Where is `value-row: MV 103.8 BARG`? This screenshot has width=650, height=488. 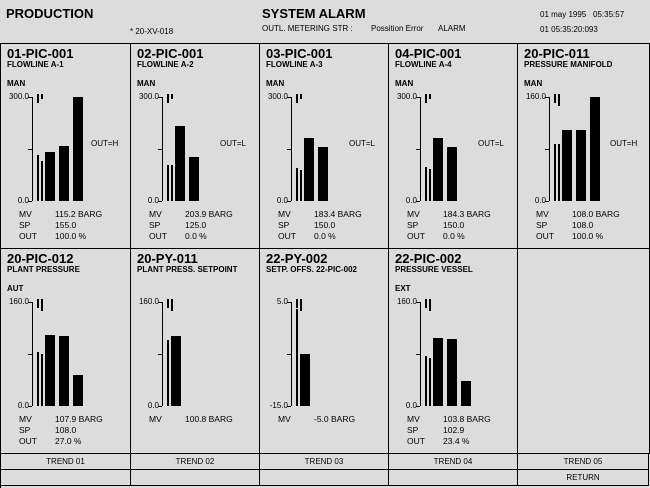 value-row: MV 103.8 BARG is located at coordinates (449, 419).